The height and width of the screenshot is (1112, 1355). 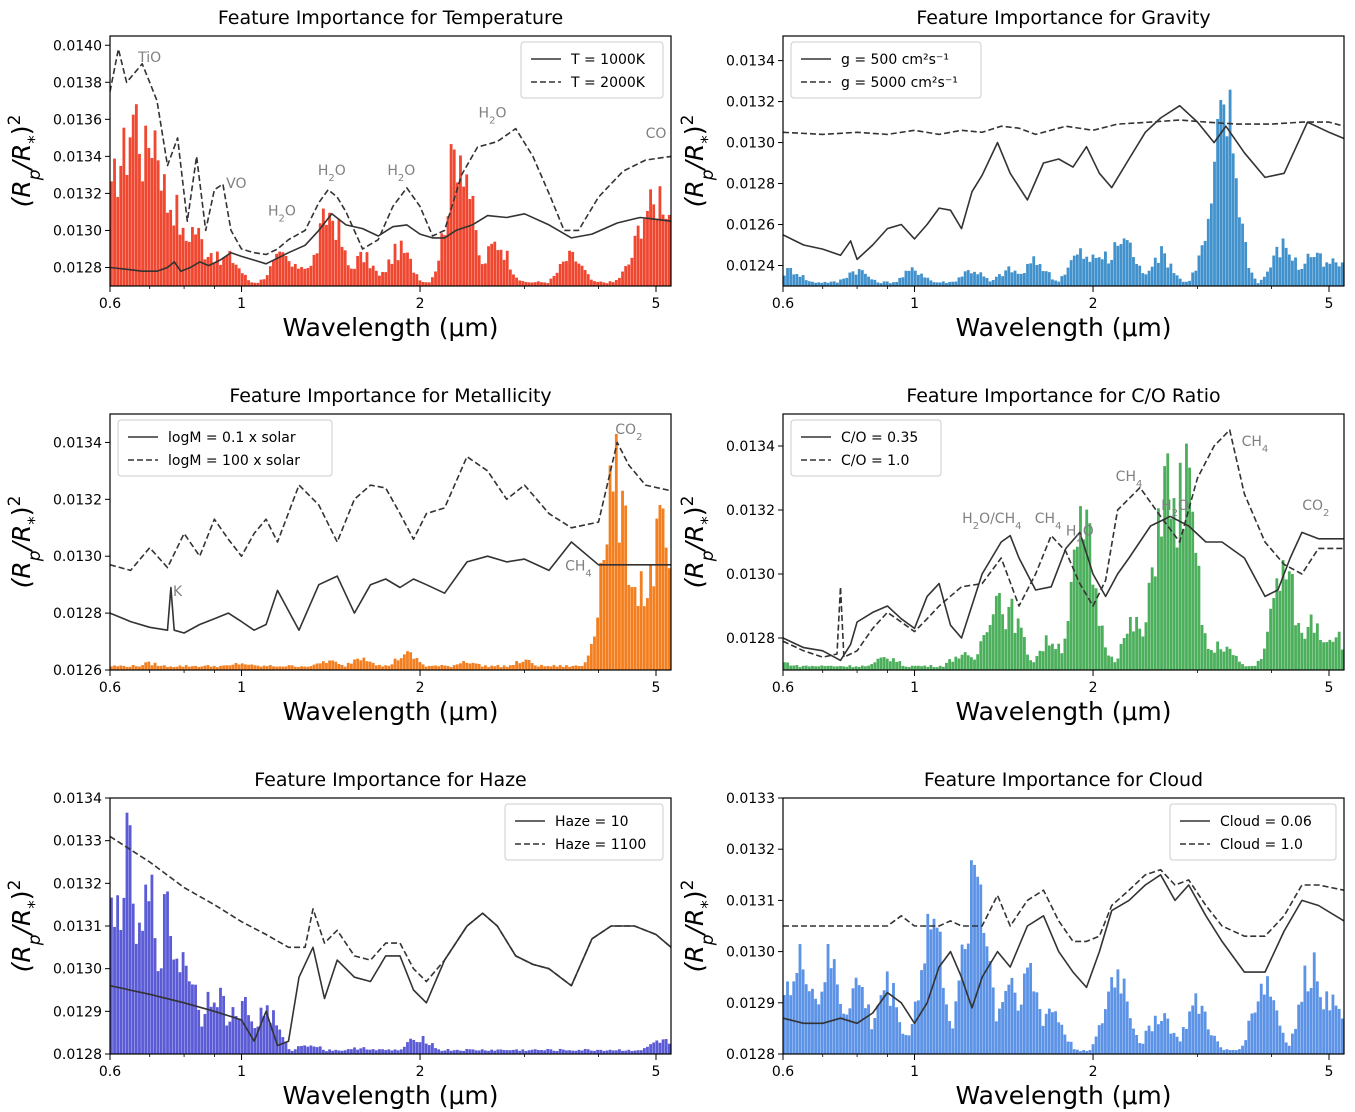 I want to click on plot-area, so click(x=390, y=933).